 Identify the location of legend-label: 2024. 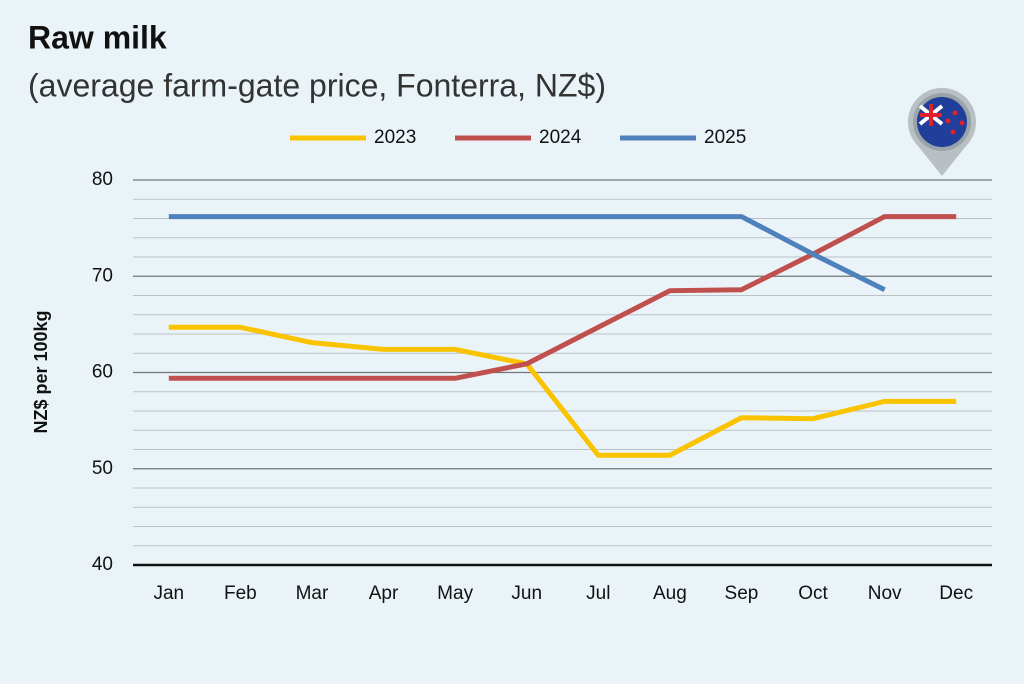
(560, 137).